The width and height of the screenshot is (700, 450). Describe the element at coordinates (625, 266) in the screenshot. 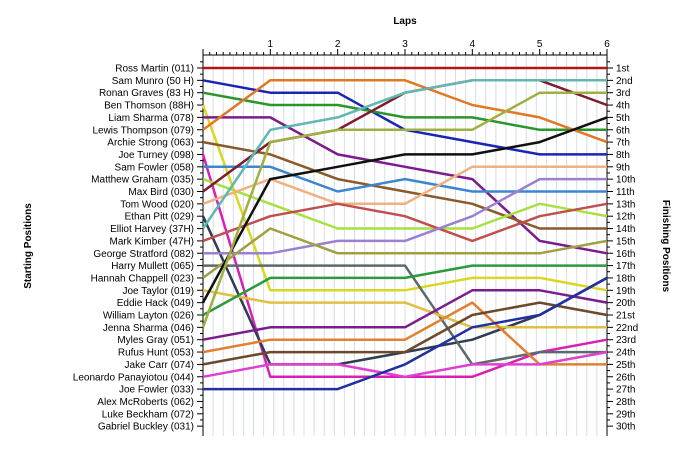

I see `finishing-label: 17th` at that location.